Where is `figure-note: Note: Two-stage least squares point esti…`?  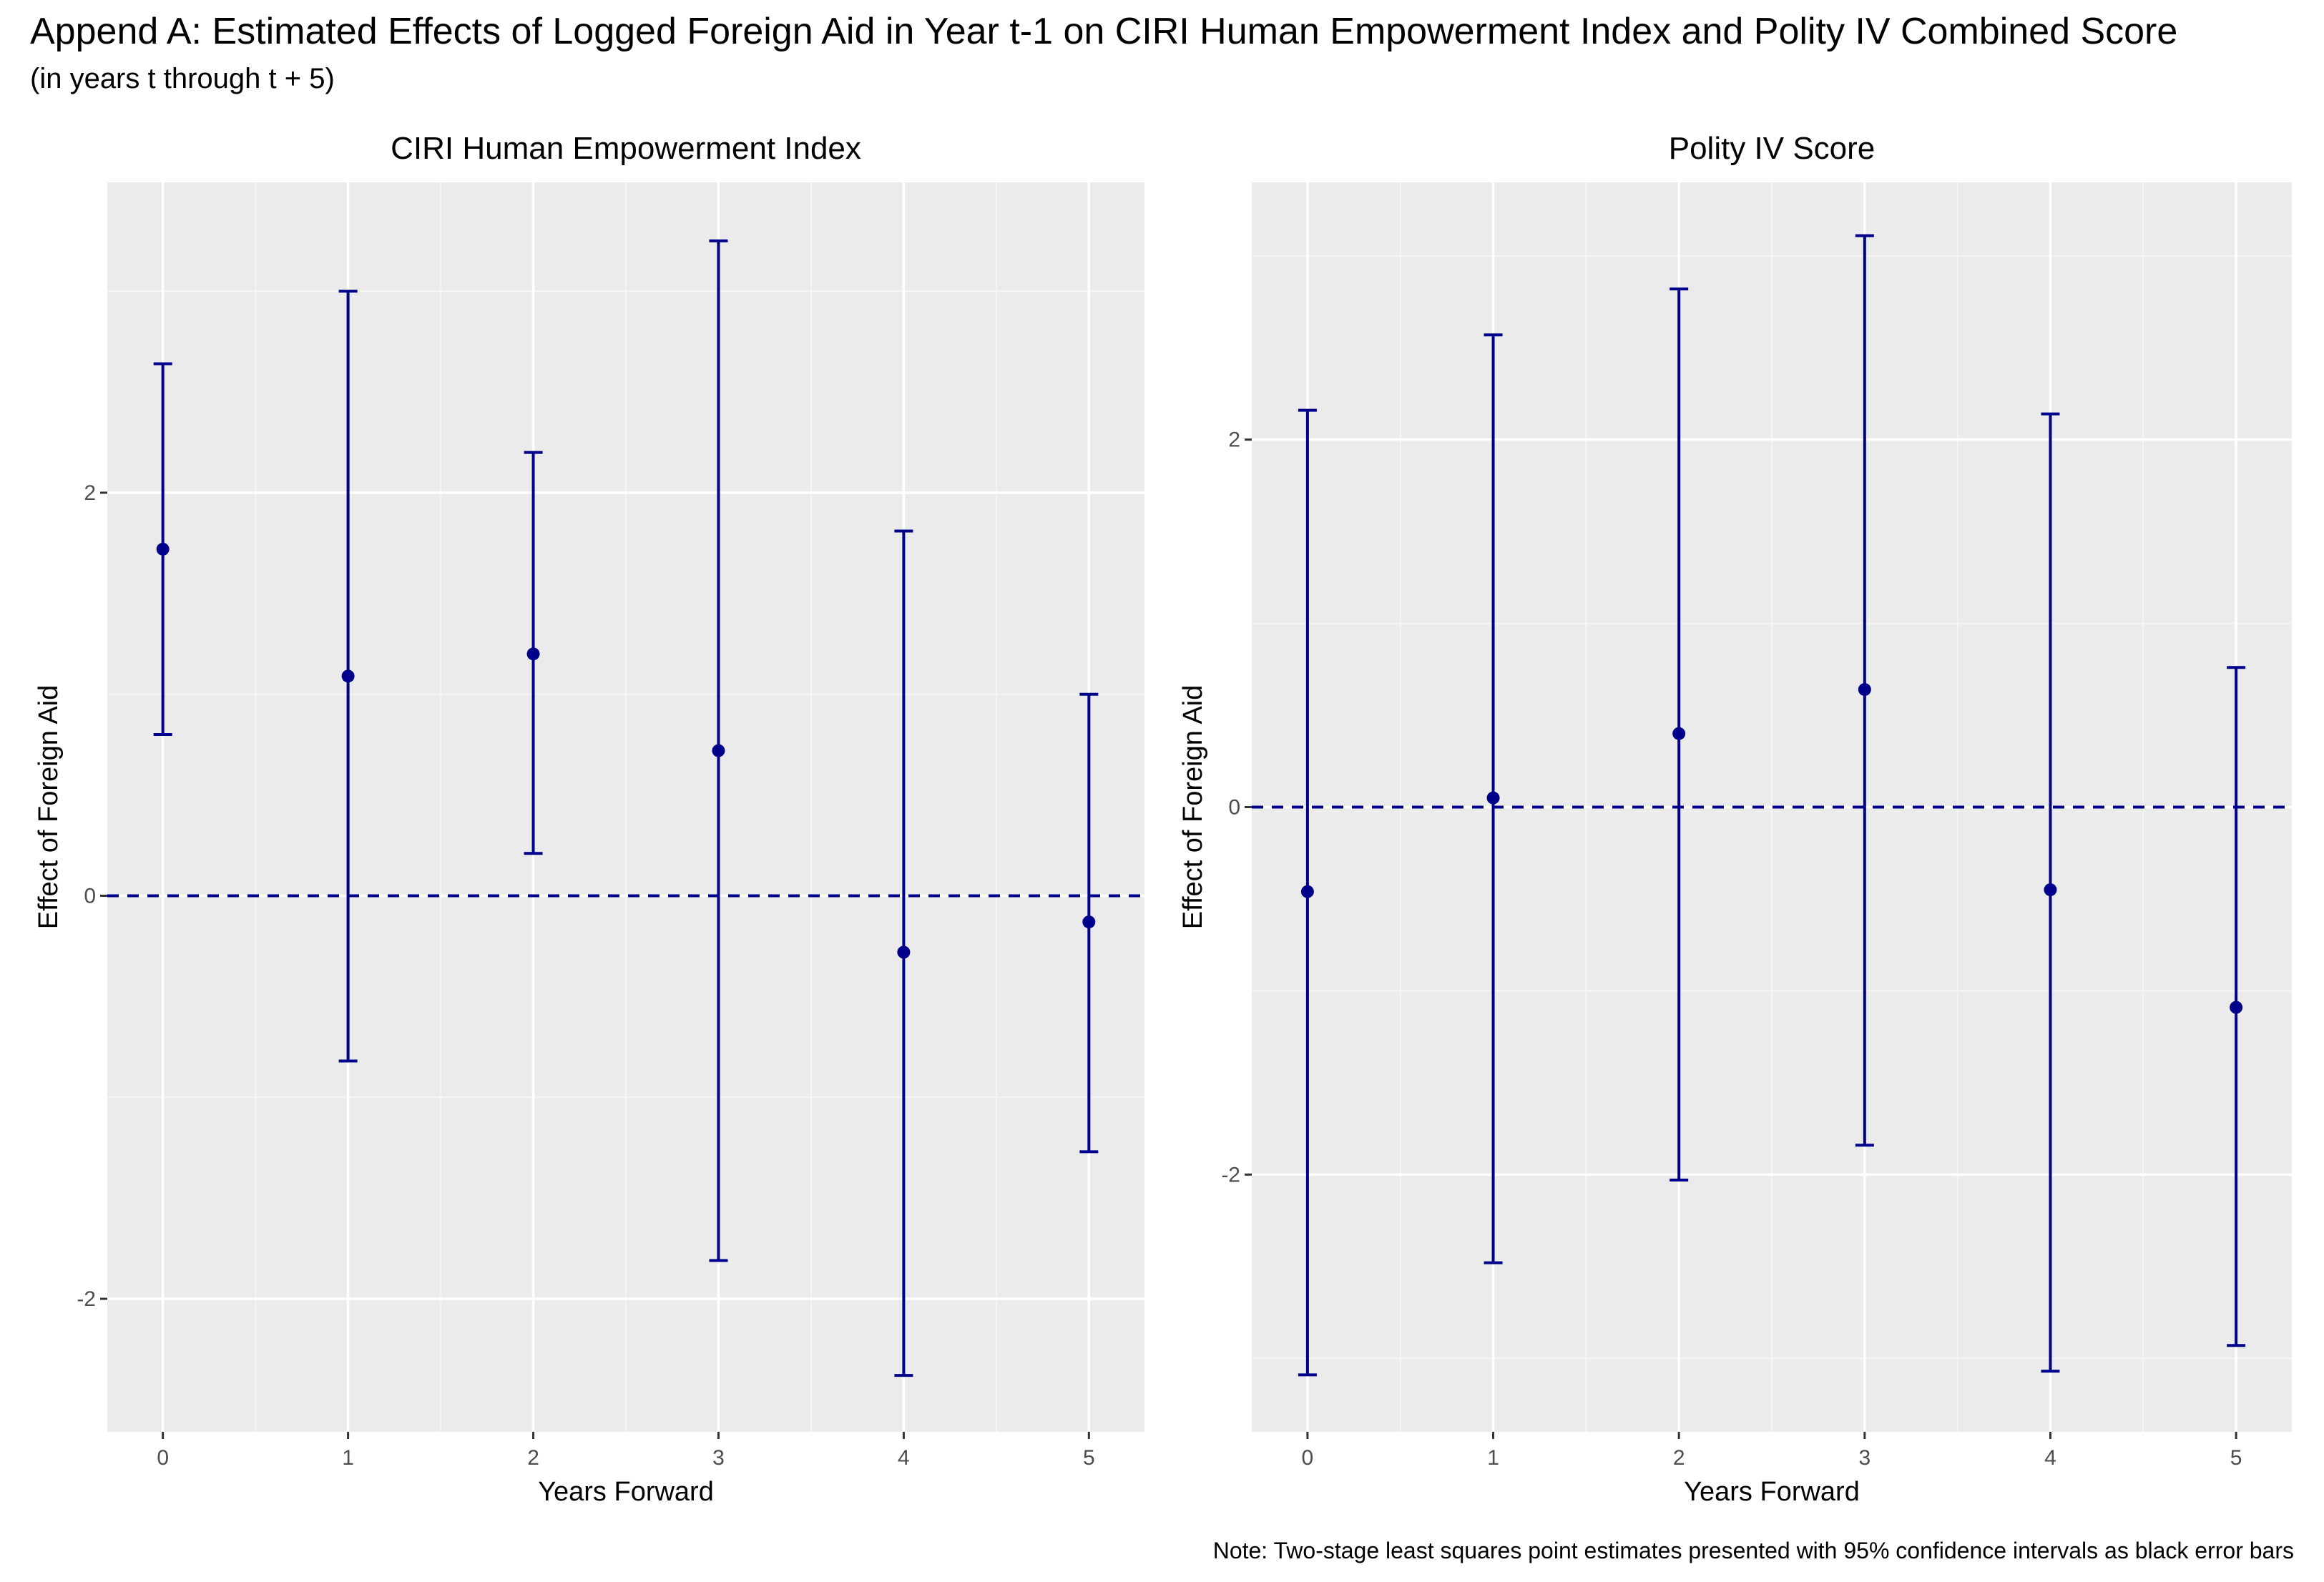 figure-note: Note: Two-stage least squares point esti… is located at coordinates (1753, 1550).